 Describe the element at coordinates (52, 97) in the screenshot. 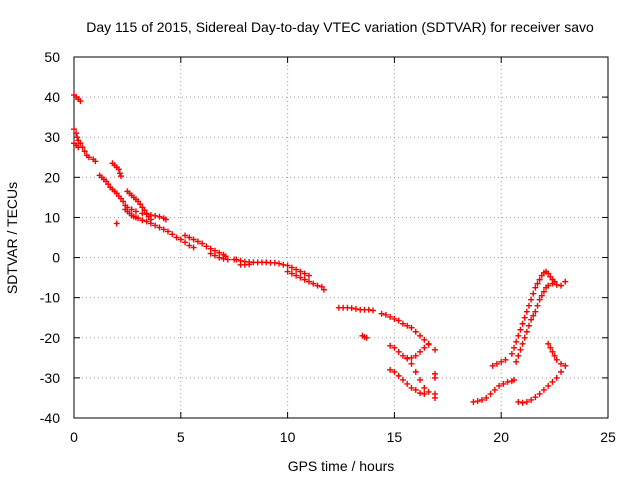

I see `y-tick-label: 40` at that location.